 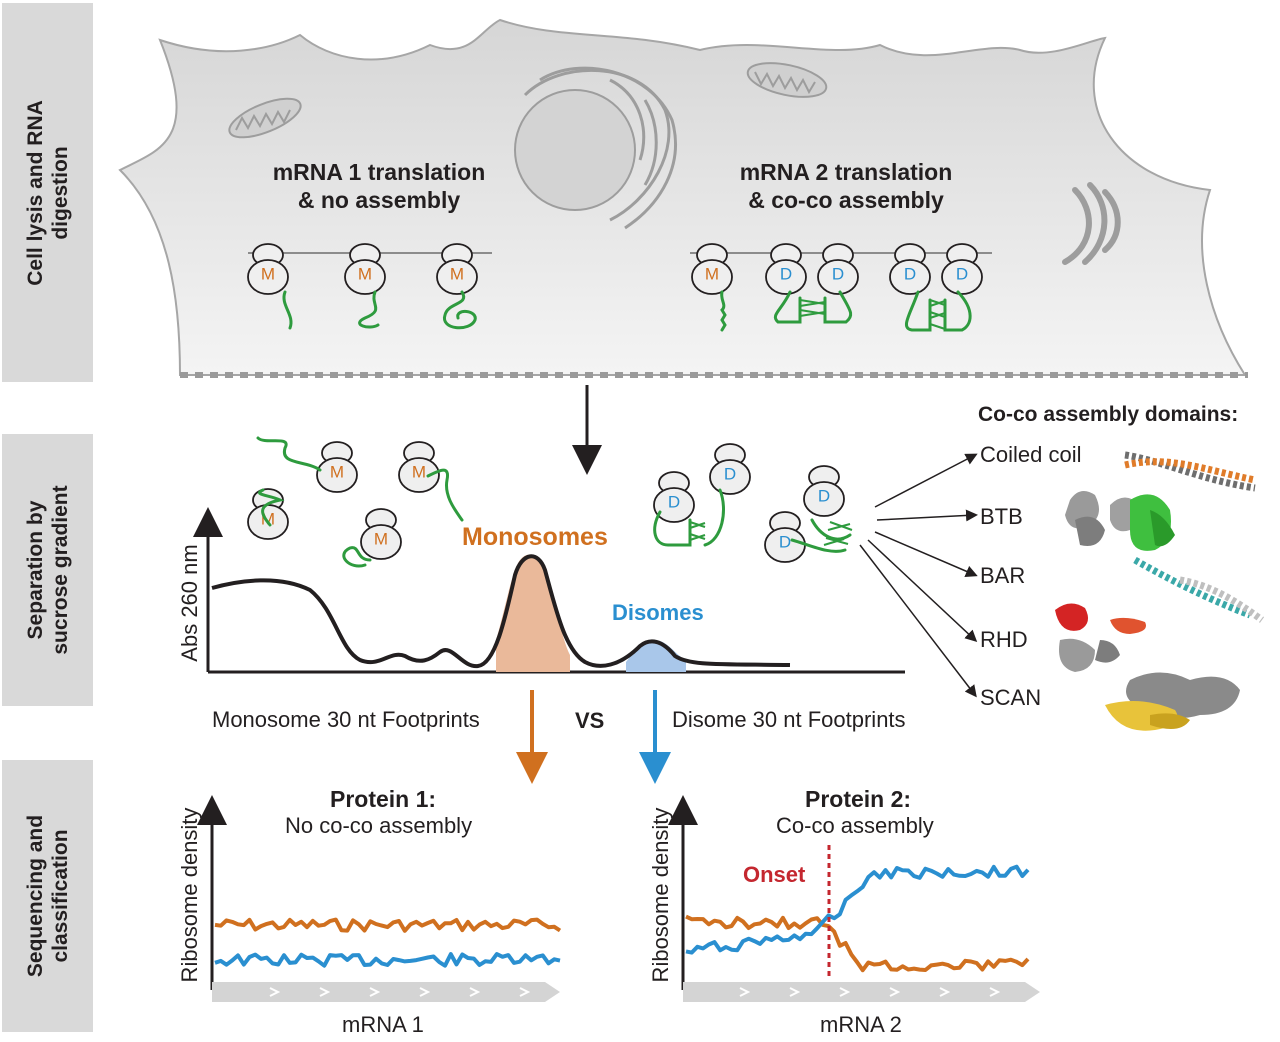 I want to click on disomes-label: Disomes, so click(x=658, y=612).